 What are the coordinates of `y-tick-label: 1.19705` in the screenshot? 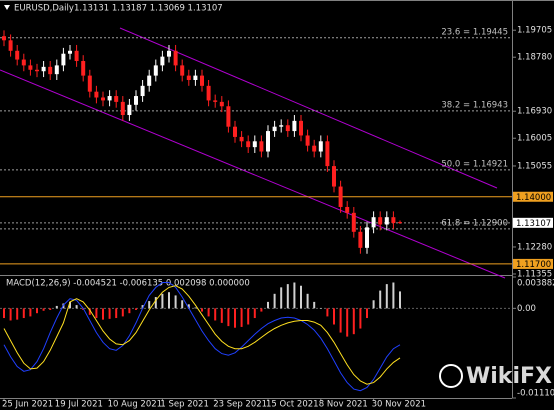 It's located at (534, 31).